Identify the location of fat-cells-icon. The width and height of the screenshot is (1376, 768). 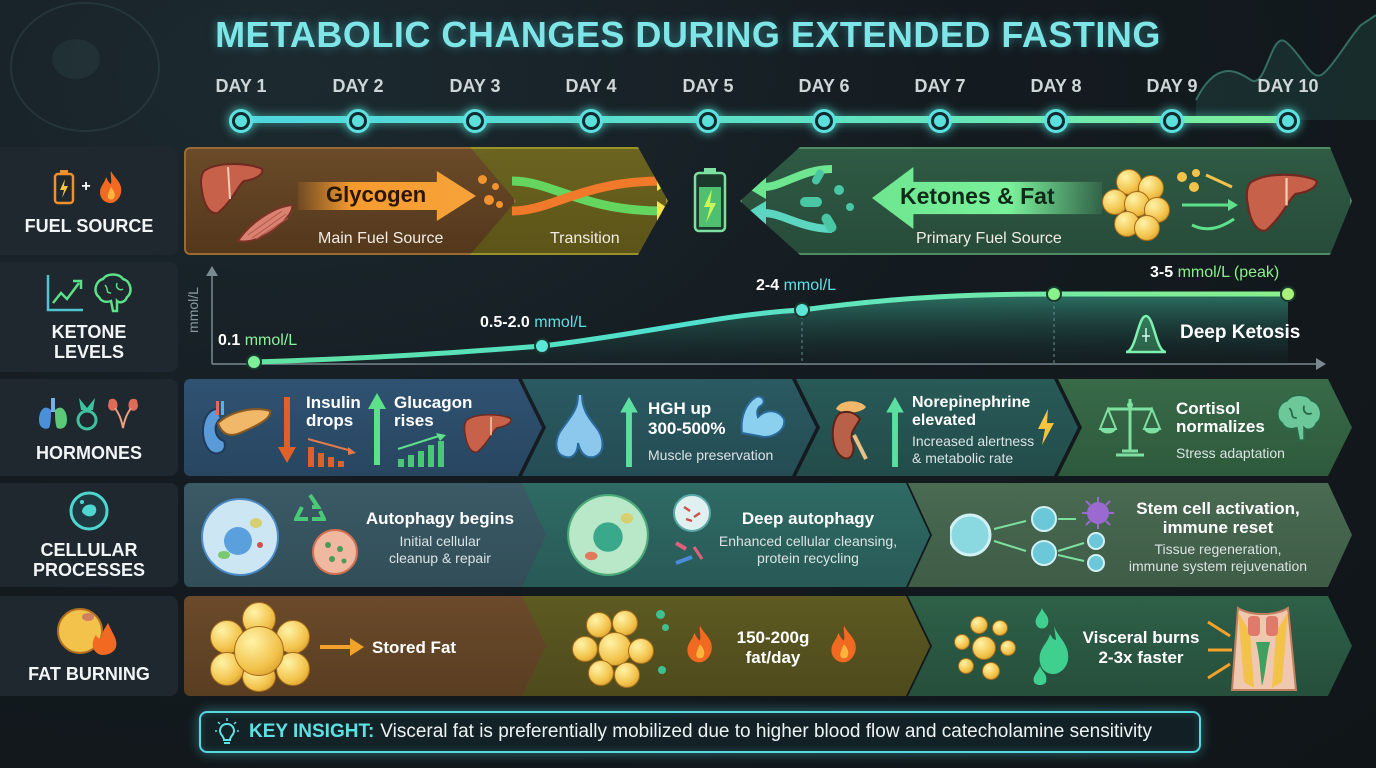
(1136, 205).